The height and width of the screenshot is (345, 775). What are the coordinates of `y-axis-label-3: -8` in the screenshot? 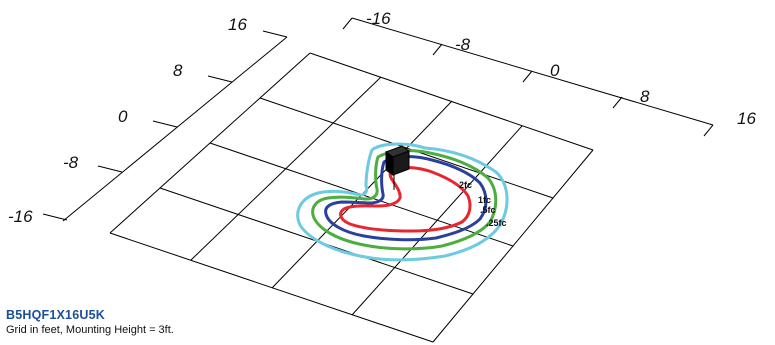 It's located at (71, 162).